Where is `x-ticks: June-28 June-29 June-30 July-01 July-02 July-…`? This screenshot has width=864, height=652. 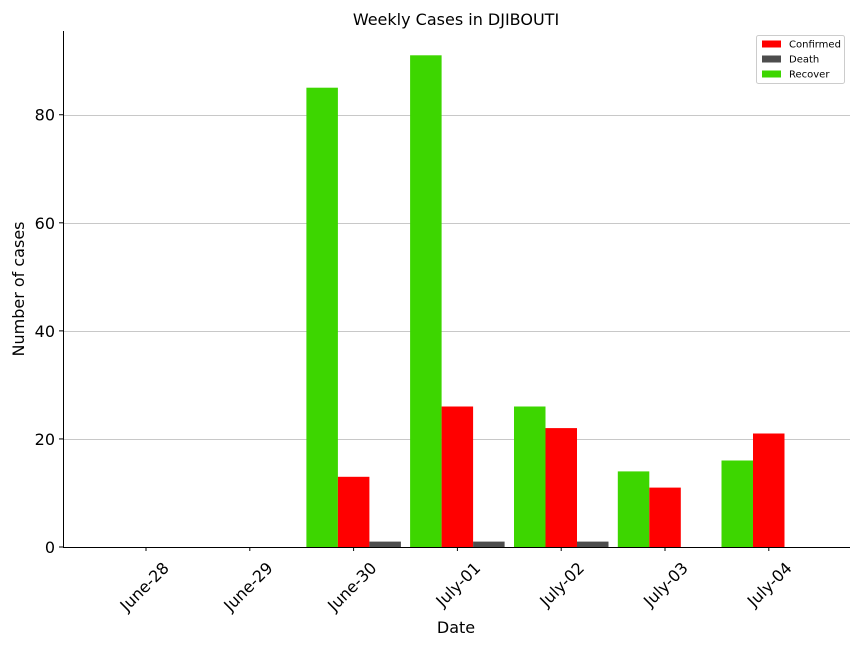 x-ticks: June-28 June-29 June-30 July-01 July-02 July-… is located at coordinates (456, 581).